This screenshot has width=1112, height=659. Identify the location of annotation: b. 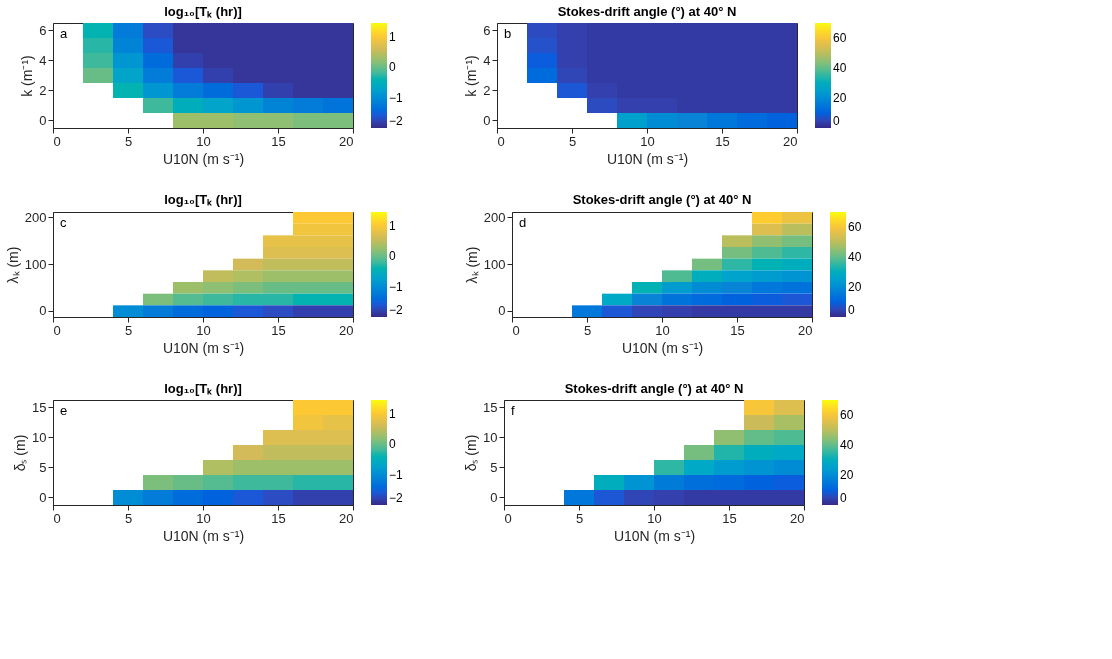
(508, 33).